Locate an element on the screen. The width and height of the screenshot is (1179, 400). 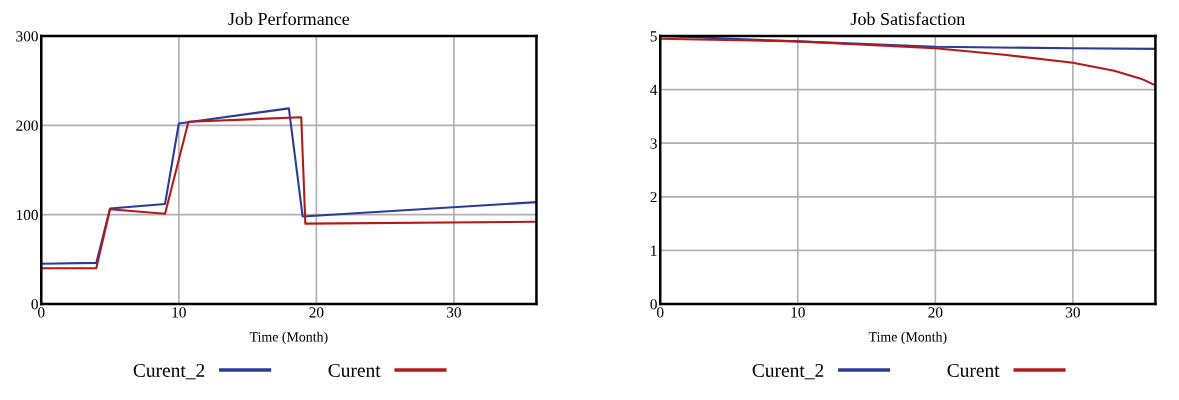
chart-title: Job Satisfaction is located at coordinates (907, 19).